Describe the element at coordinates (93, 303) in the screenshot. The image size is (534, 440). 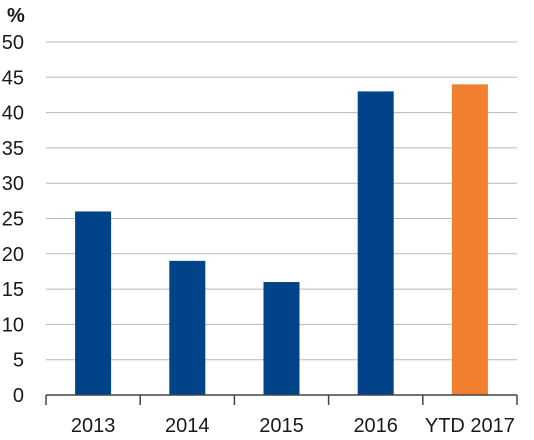
I see `bar-2013` at that location.